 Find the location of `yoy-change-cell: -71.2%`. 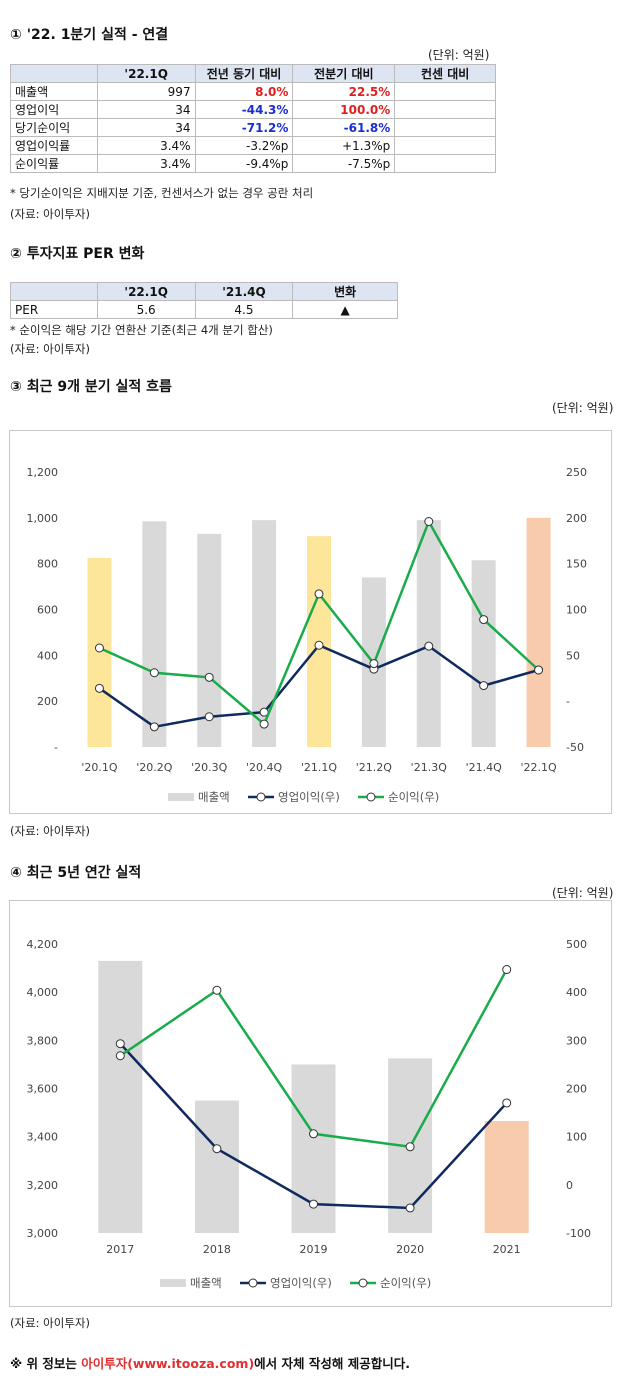

yoy-change-cell: -71.2% is located at coordinates (244, 127).